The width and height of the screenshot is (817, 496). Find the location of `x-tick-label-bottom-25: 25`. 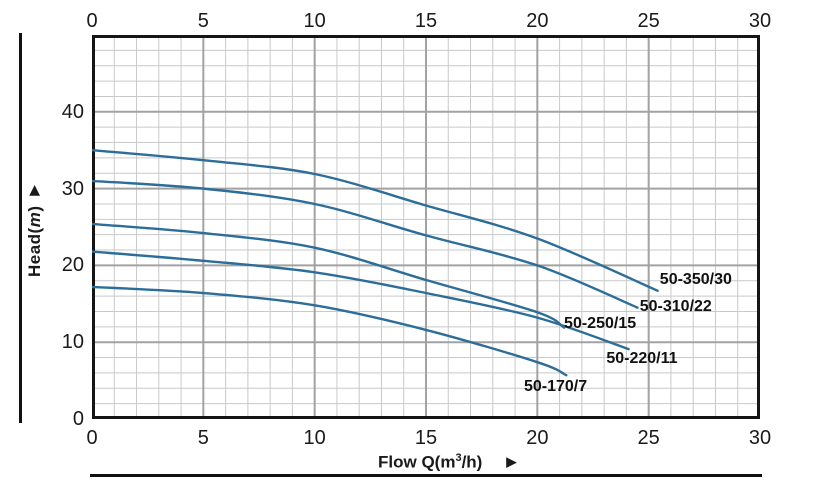

x-tick-label-bottom-25: 25 is located at coordinates (648, 438).